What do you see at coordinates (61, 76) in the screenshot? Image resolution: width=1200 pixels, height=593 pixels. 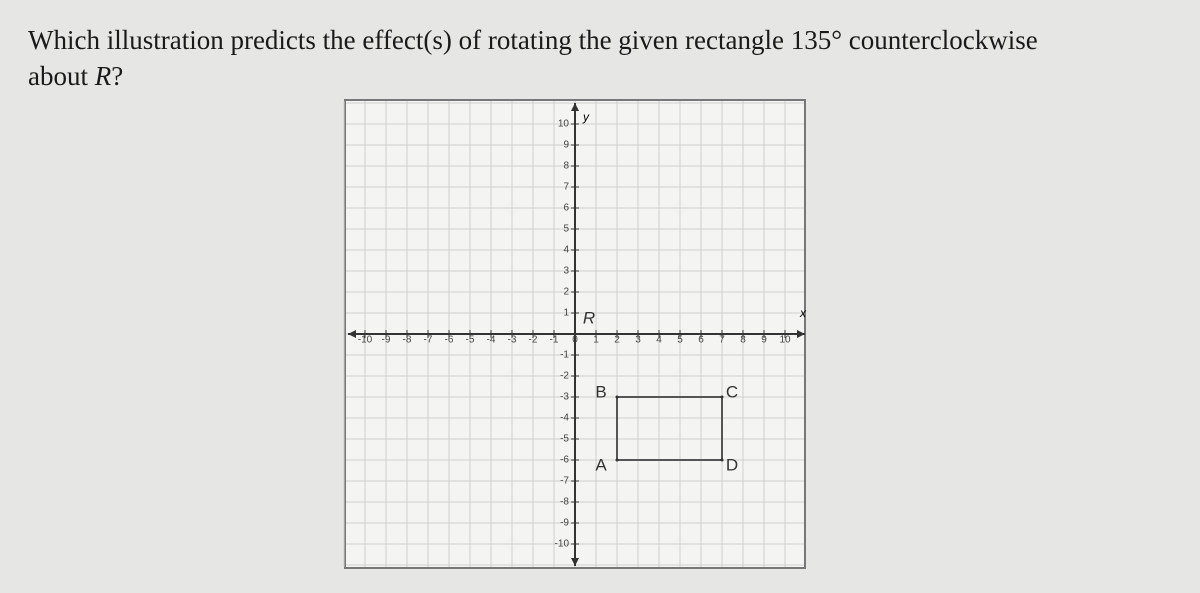 I see `question-text: about` at bounding box center [61, 76].